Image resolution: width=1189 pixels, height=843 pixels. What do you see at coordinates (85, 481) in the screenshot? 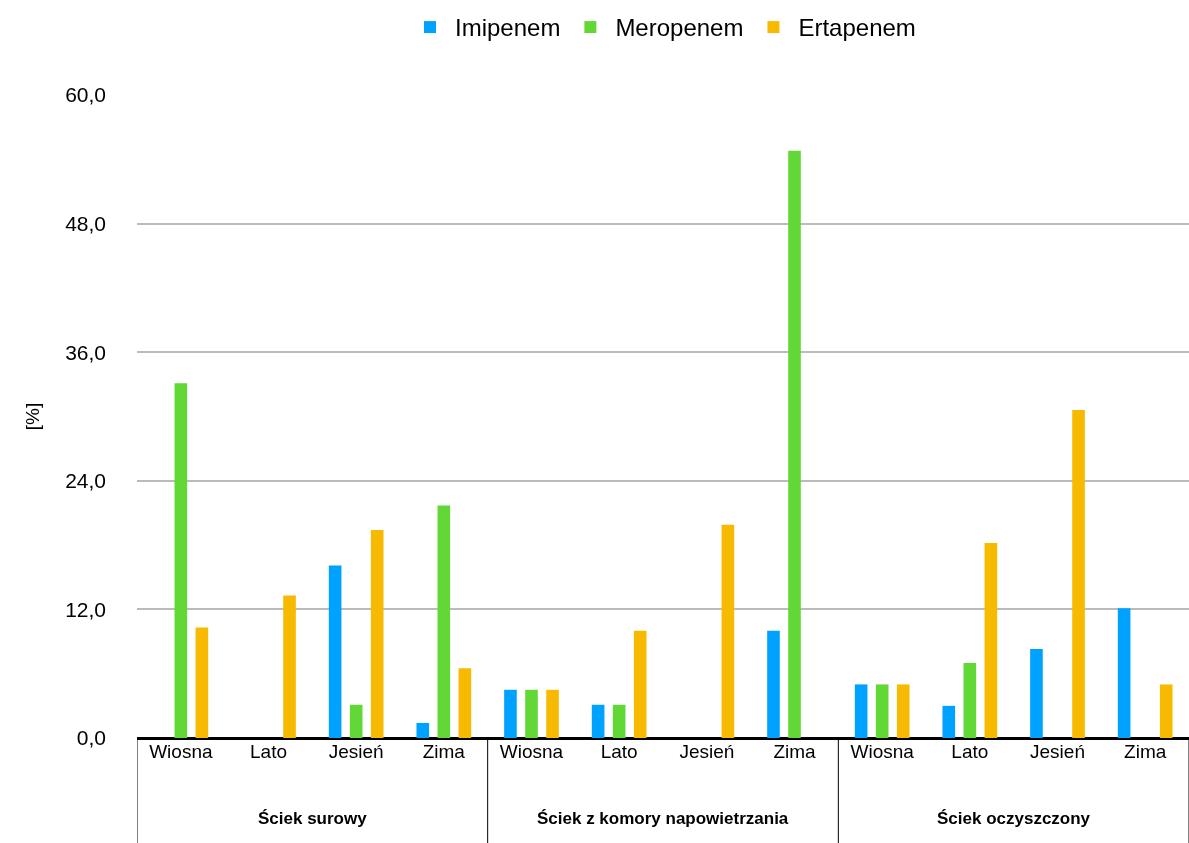
I see `y-tick-label: 24,0` at bounding box center [85, 481].